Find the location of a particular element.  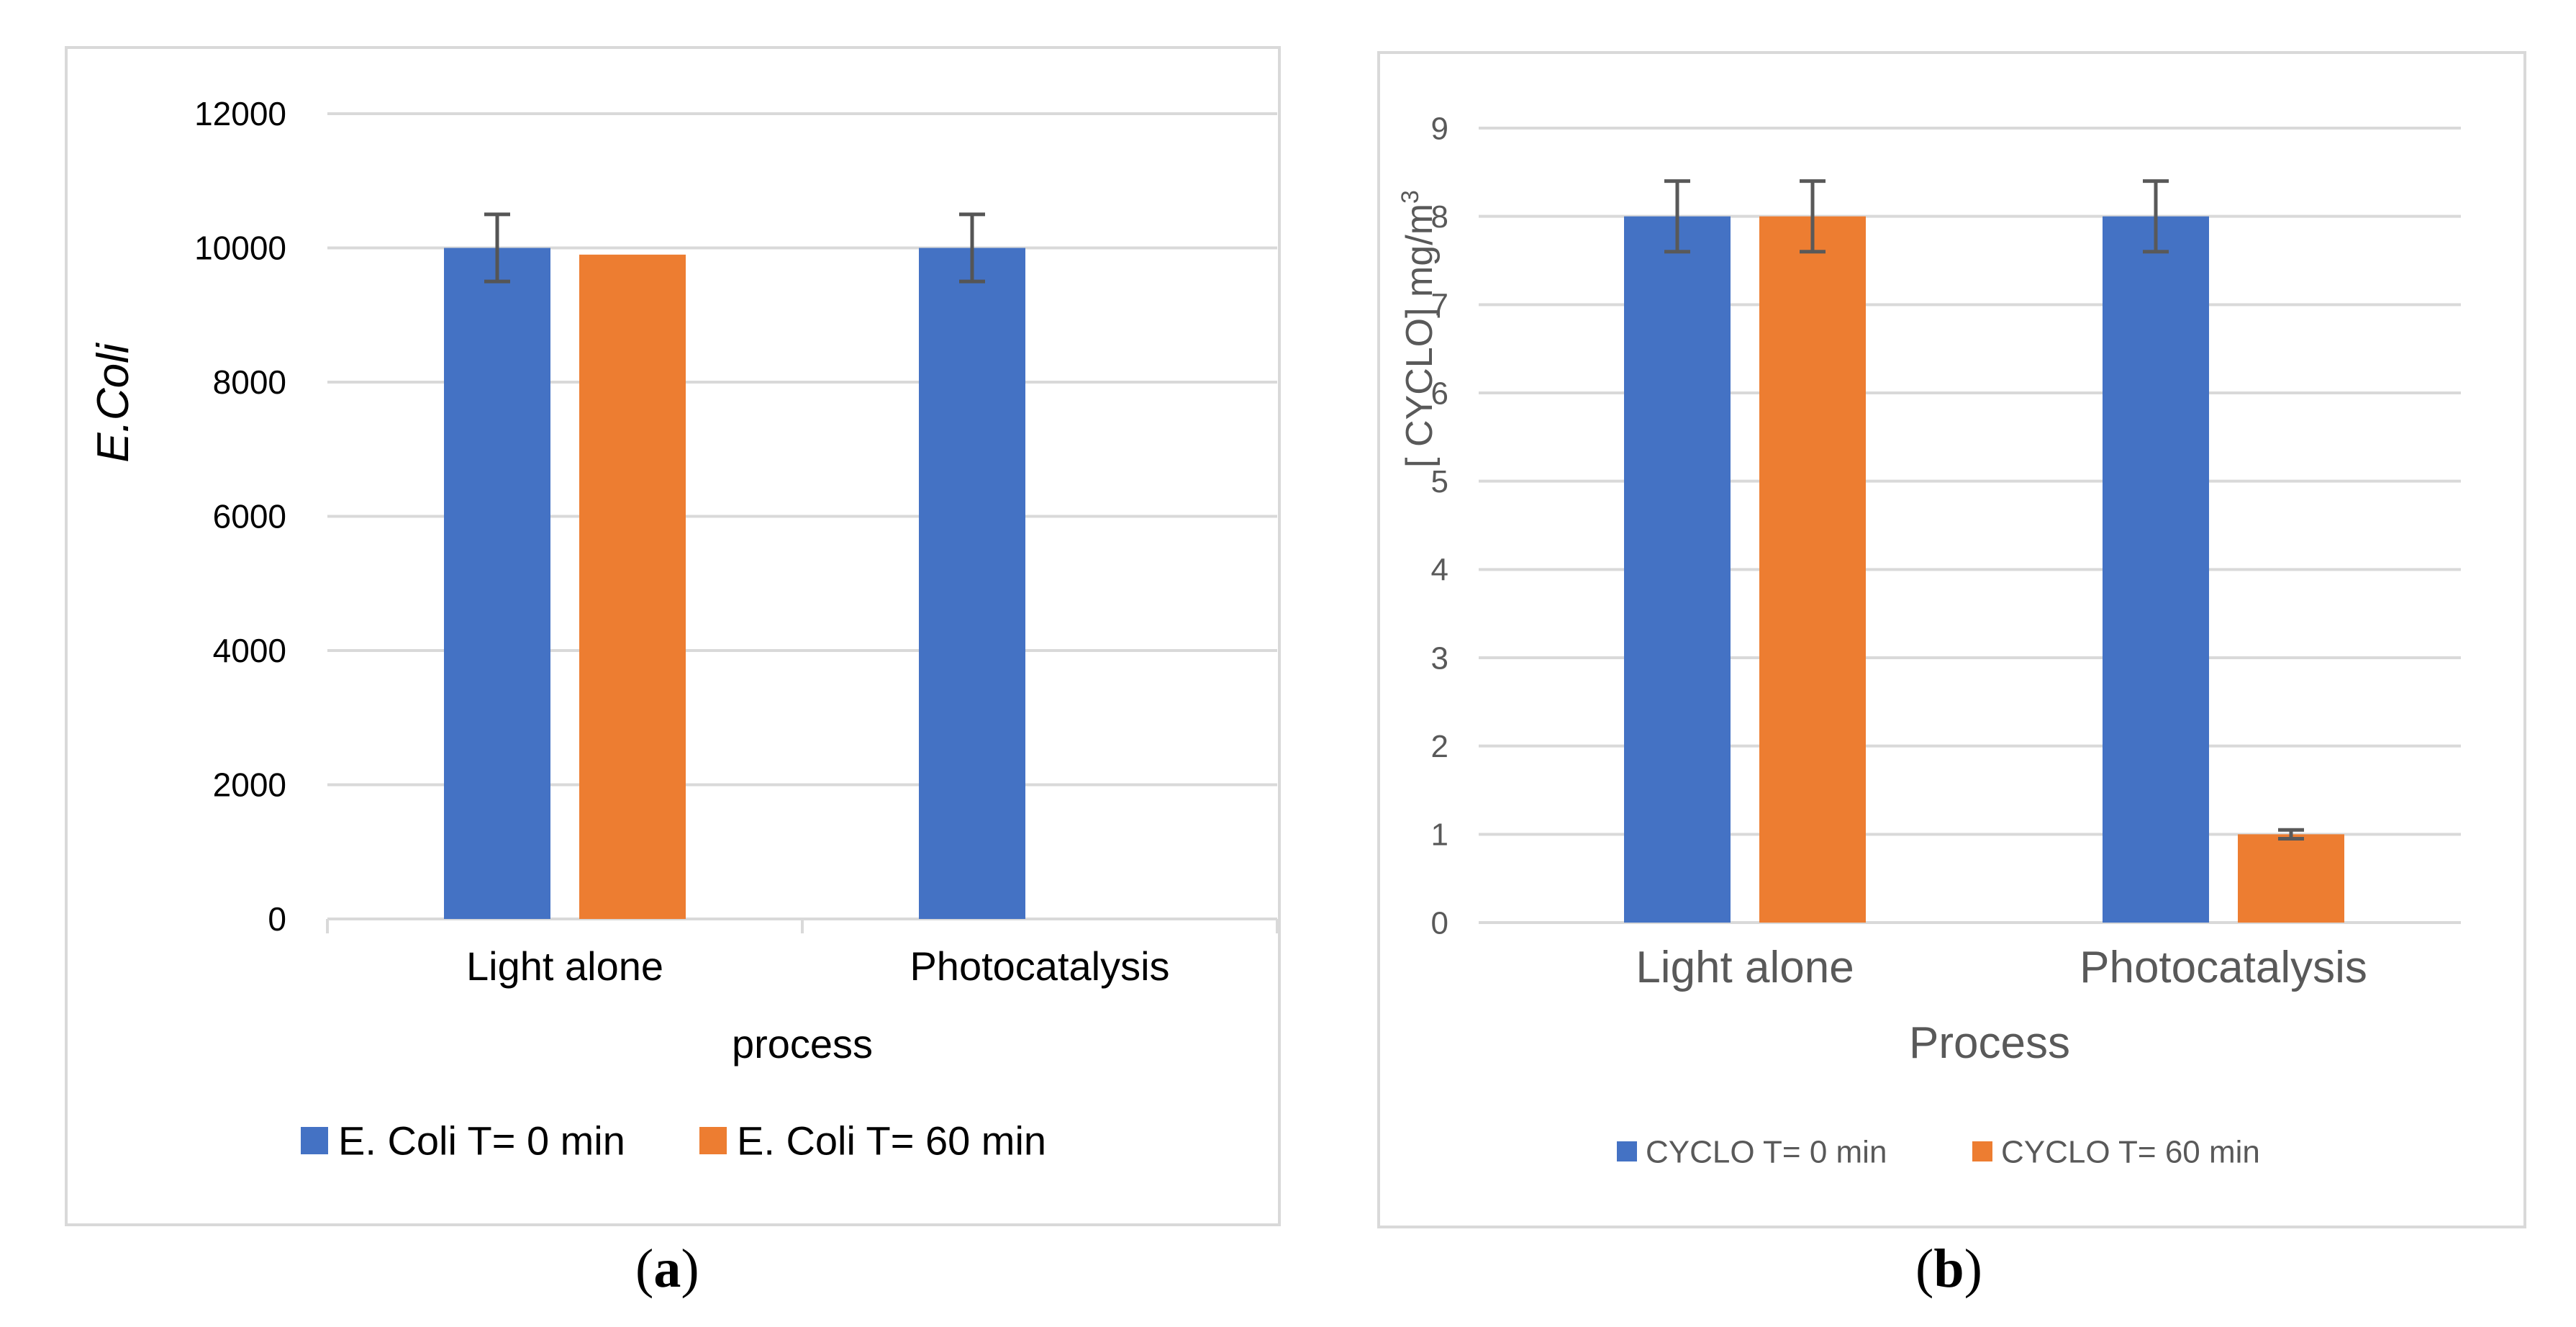

y-tick-label: 6000 is located at coordinates (250, 516).